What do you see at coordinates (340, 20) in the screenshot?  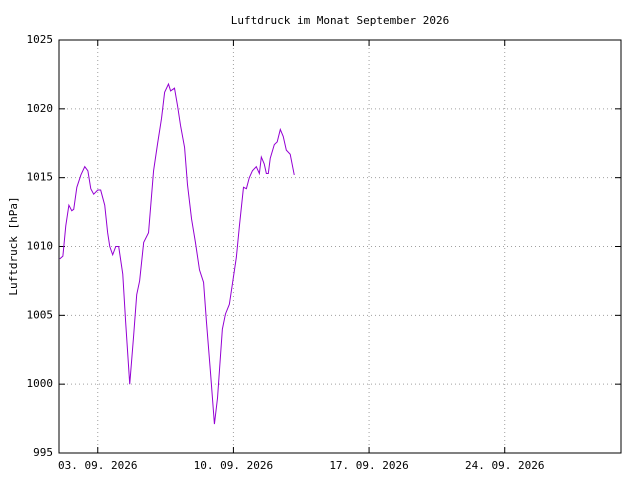 I see `chart-title: Luftdruck im Monat September 2026` at bounding box center [340, 20].